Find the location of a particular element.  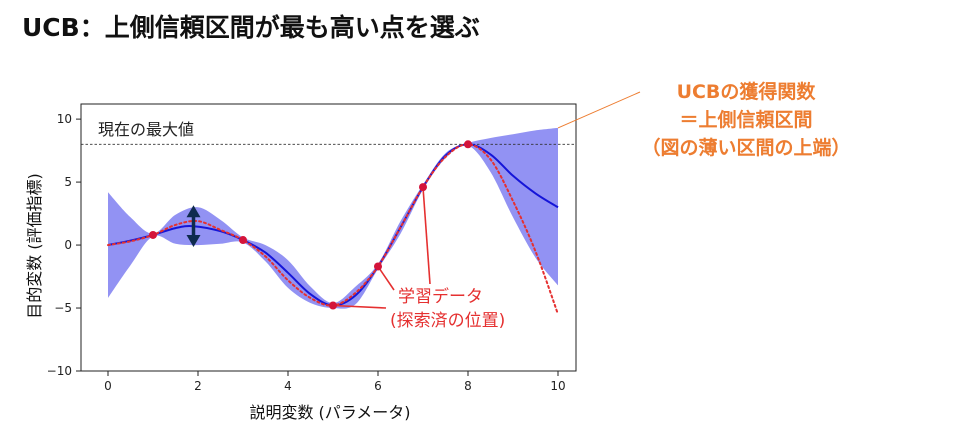

x-tick-label: 10 is located at coordinates (557, 386).